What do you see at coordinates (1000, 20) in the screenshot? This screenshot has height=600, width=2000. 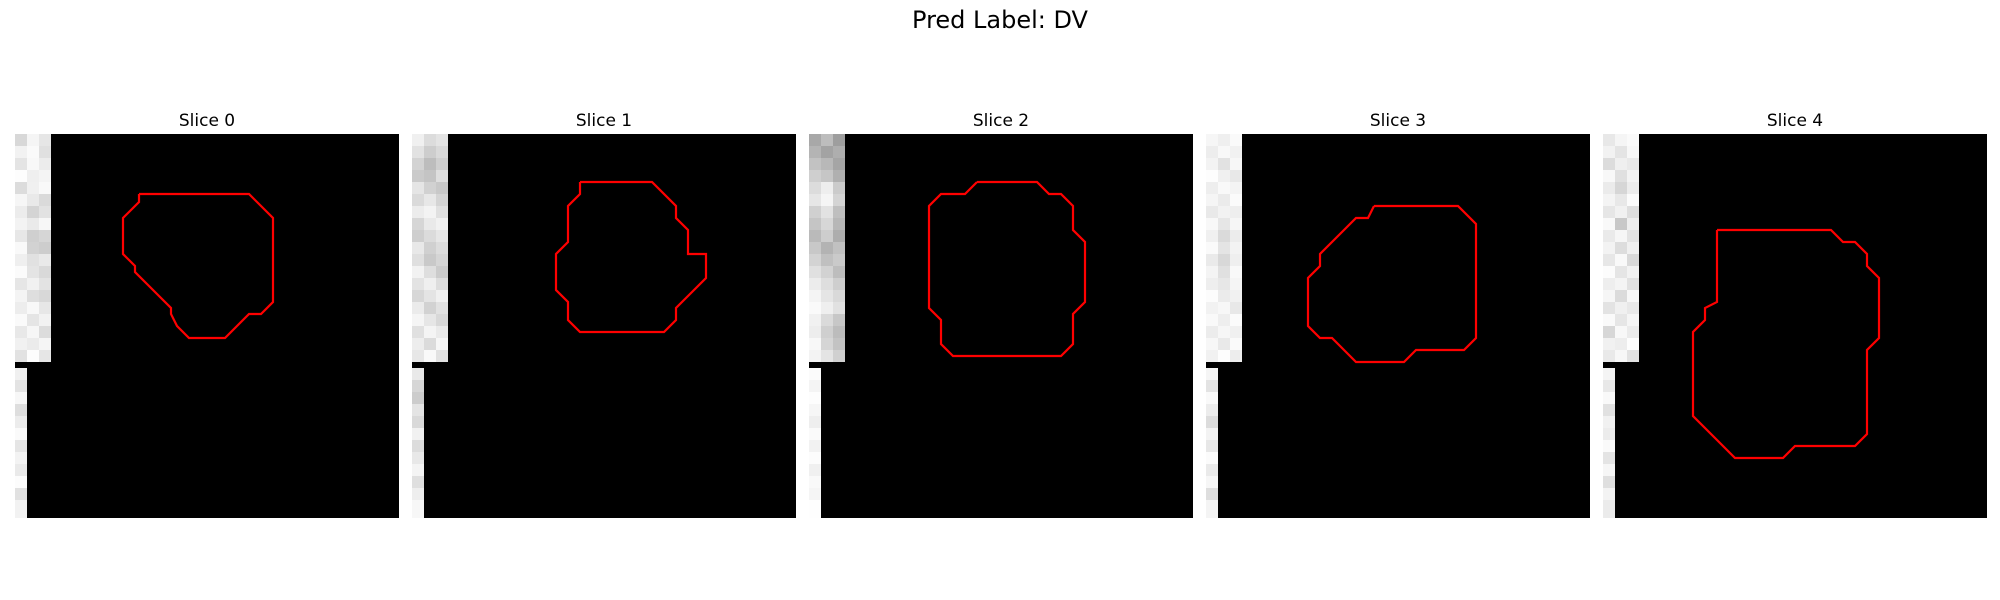 I see `figure-title: Pred Label: DV` at bounding box center [1000, 20].